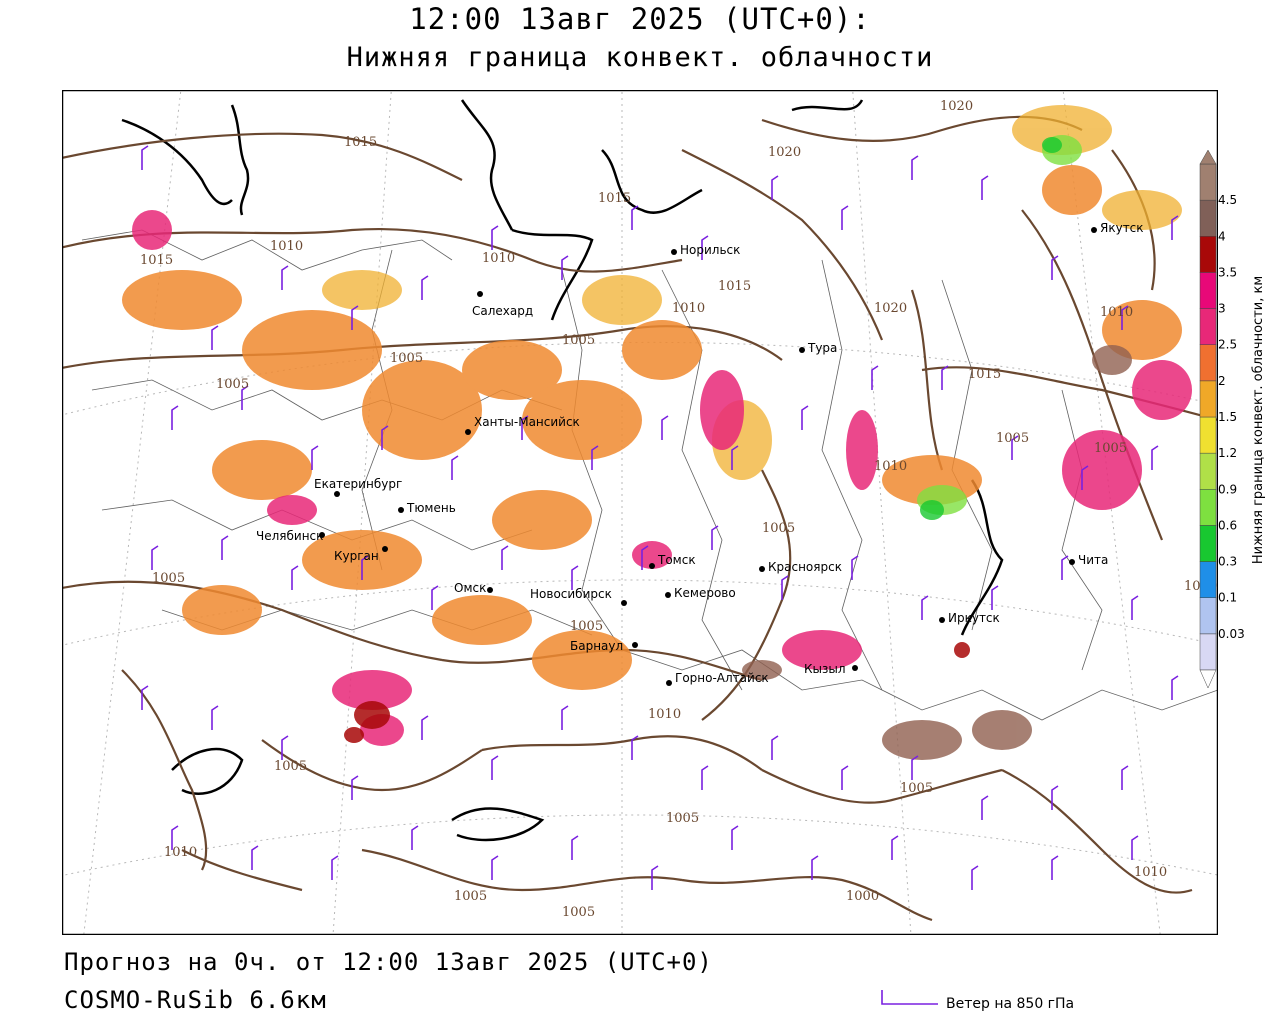  Describe the element at coordinates (640, 19) in the screenshot. I see `map-title: 12:00 13авг 2025 (UTC+0):` at that location.